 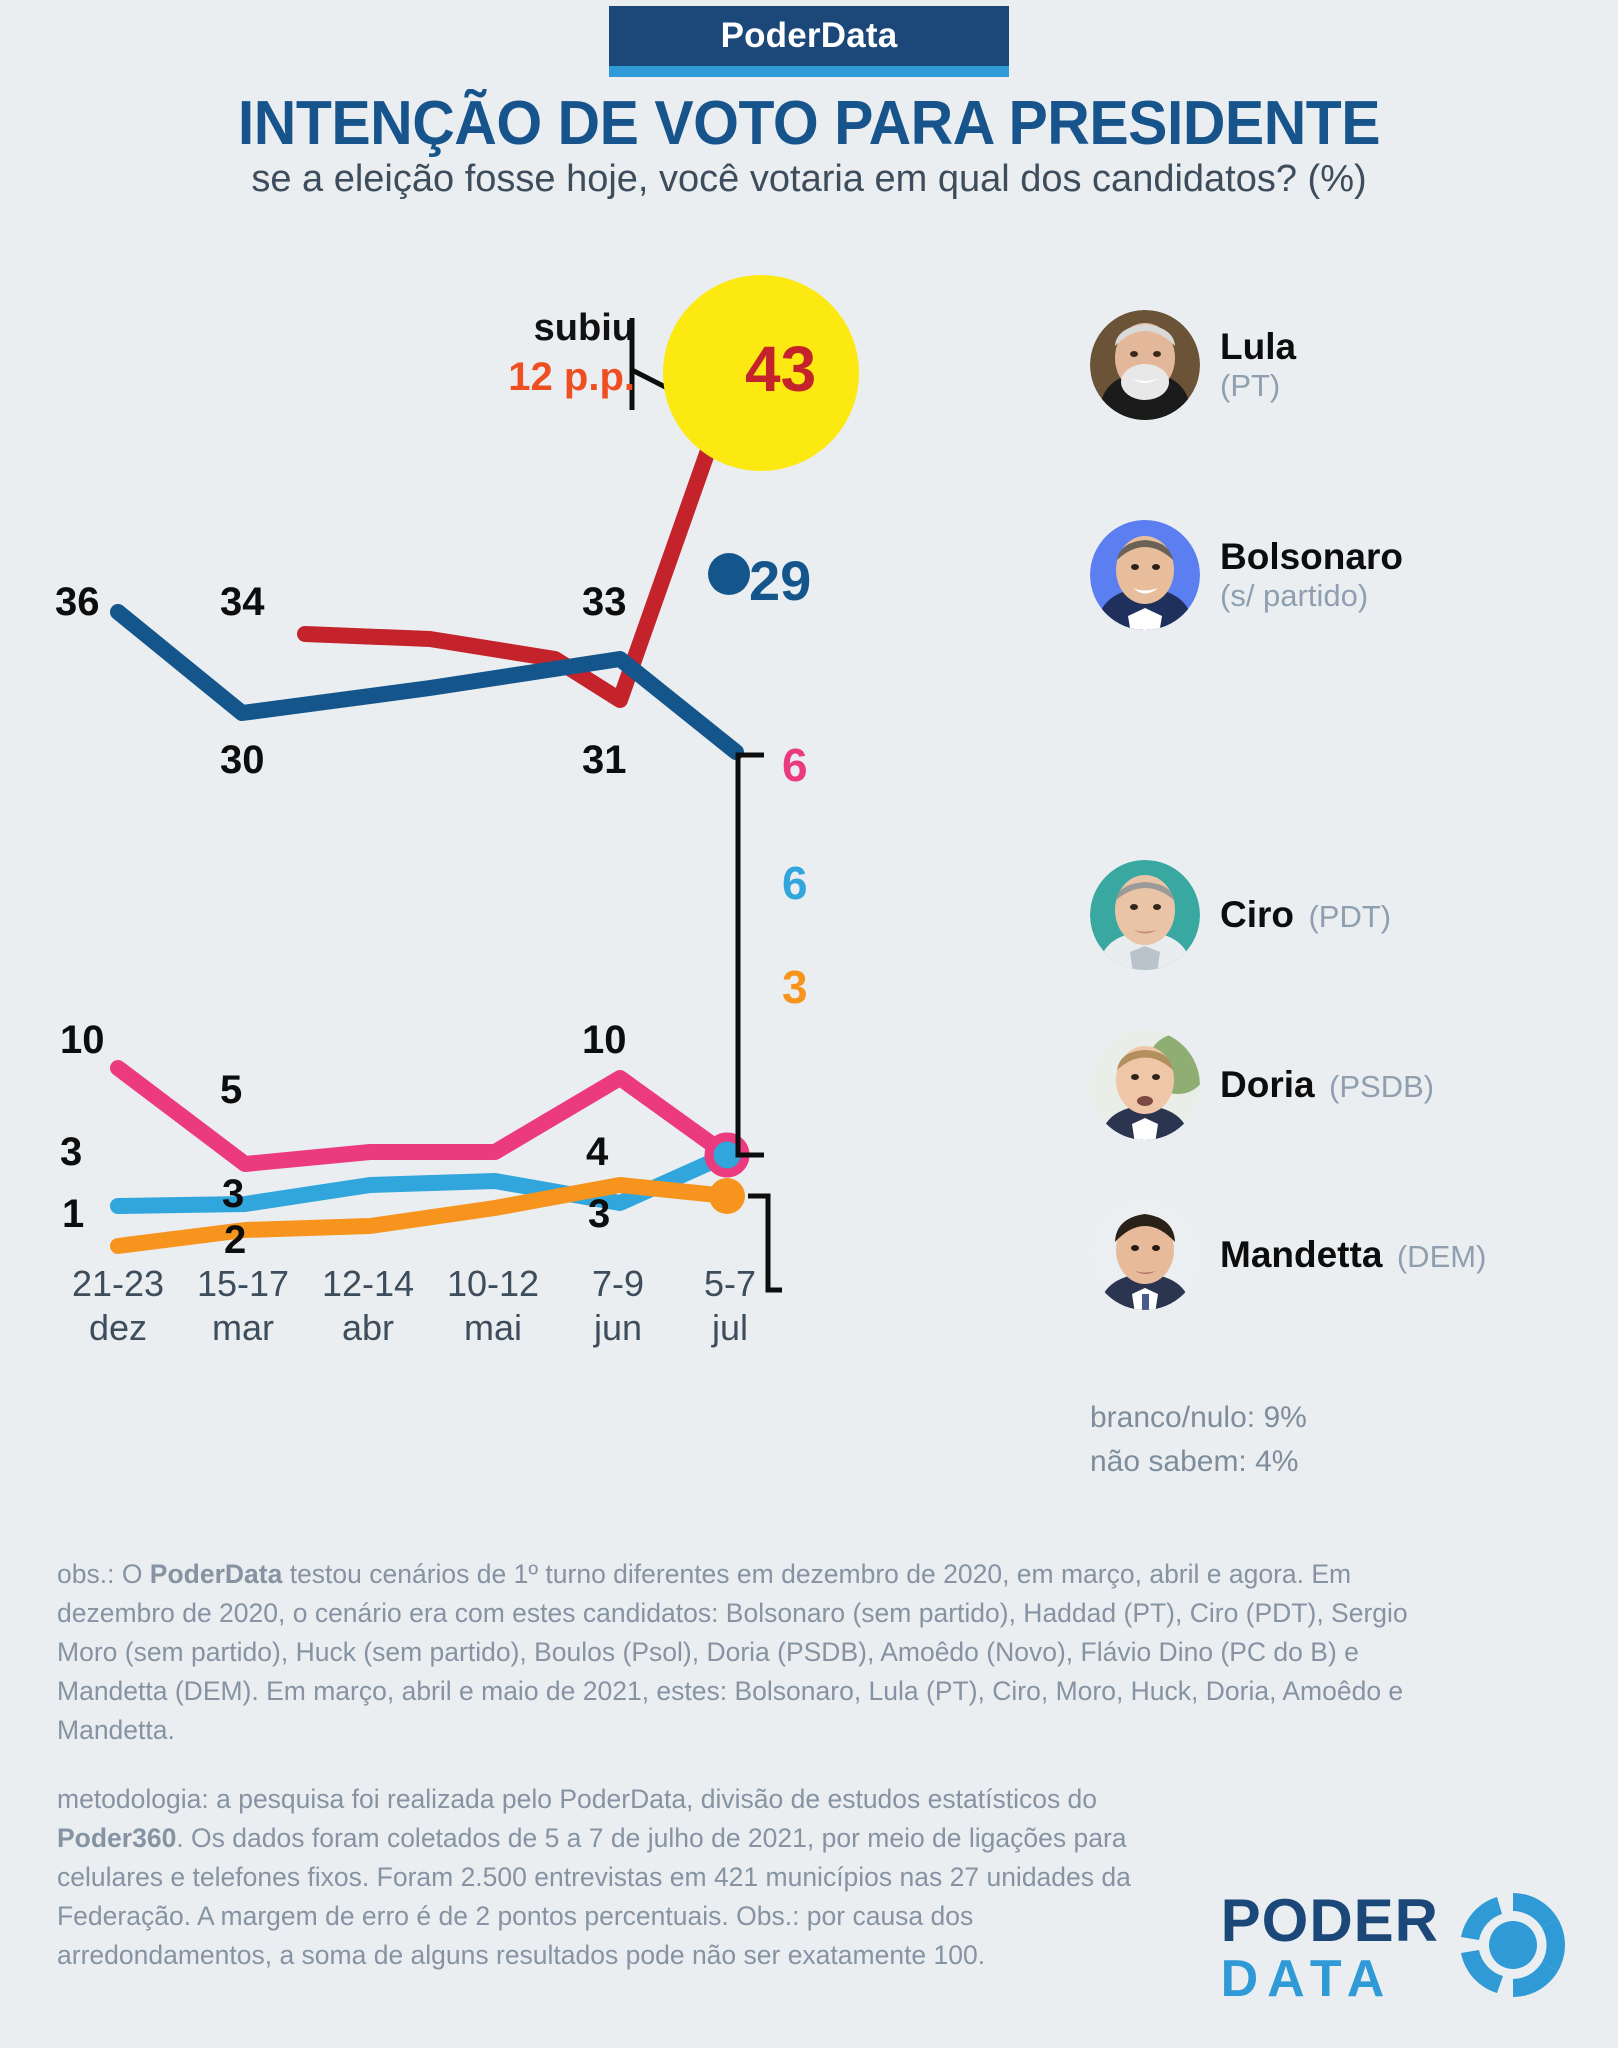 I want to click on point-label-ciro-1: 5, so click(x=231, y=1090).